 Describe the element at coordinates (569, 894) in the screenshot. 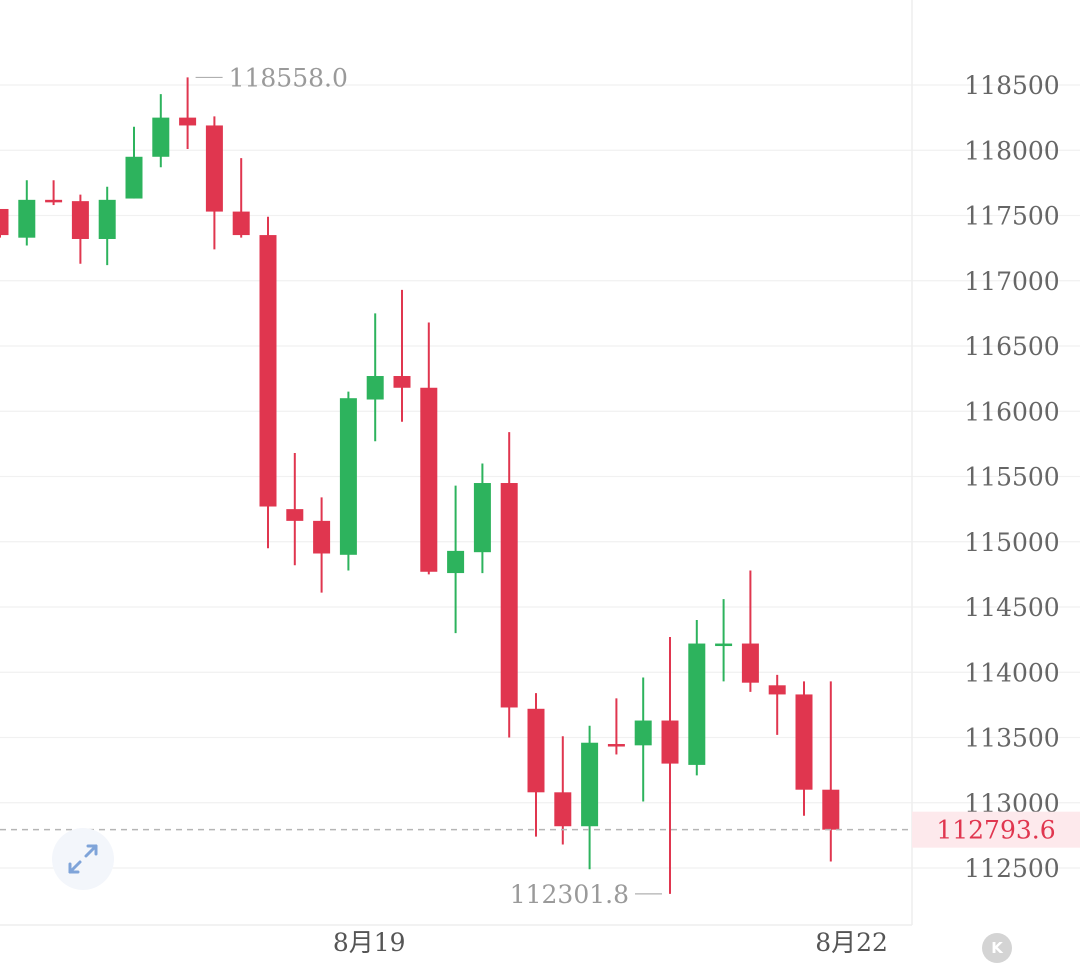

I see `annotation-label: 112301.8` at that location.